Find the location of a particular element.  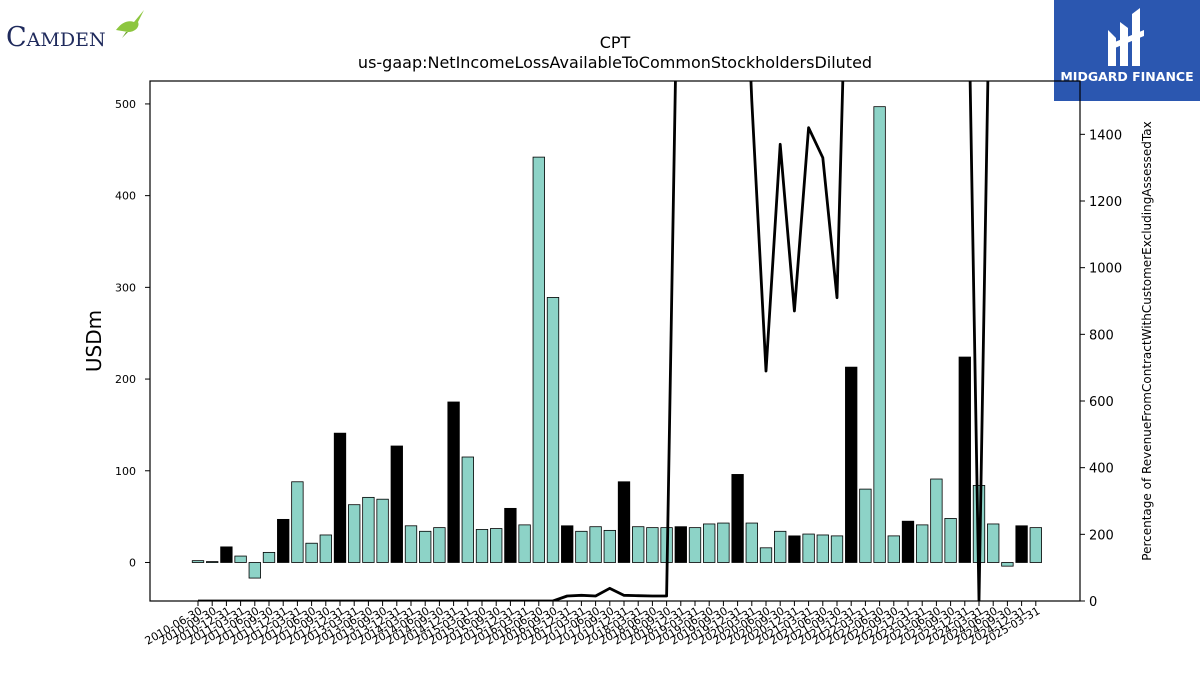

y-tick-label: 0 is located at coordinates (132, 562).